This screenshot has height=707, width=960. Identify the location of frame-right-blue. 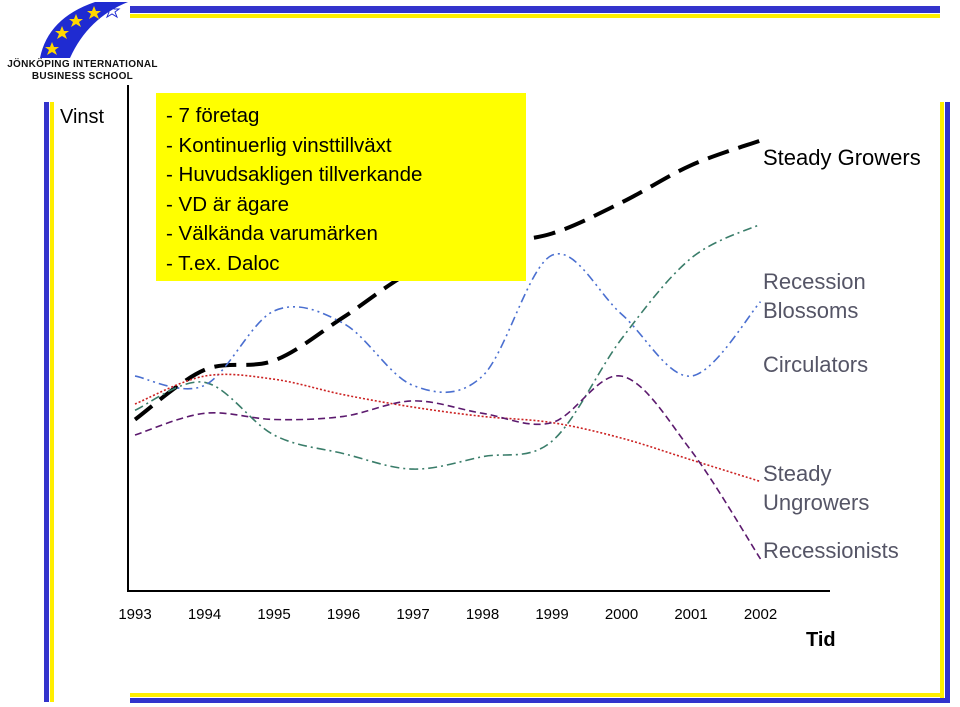
(947, 402).